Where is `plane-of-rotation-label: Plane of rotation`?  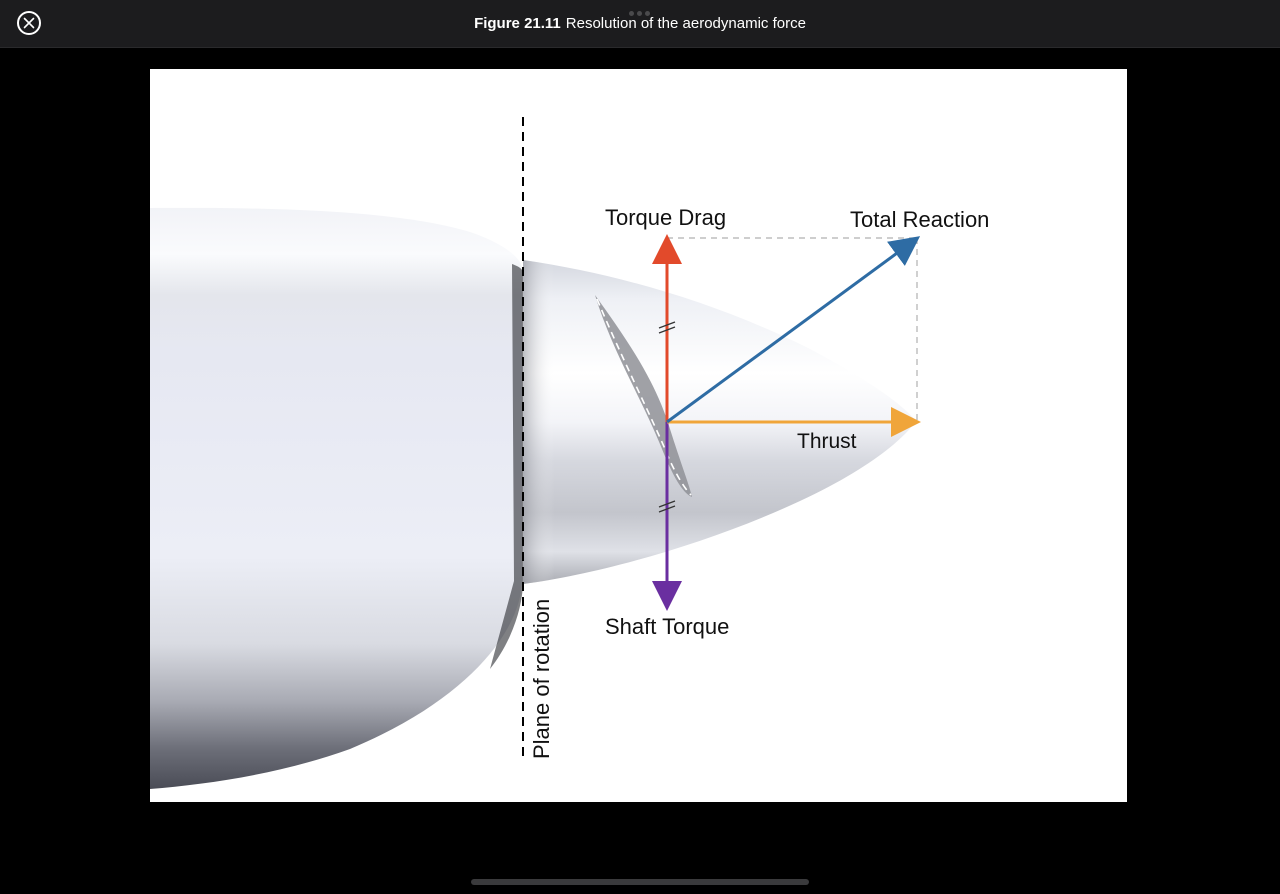
plane-of-rotation-label: Plane of rotation is located at coordinates (541, 679).